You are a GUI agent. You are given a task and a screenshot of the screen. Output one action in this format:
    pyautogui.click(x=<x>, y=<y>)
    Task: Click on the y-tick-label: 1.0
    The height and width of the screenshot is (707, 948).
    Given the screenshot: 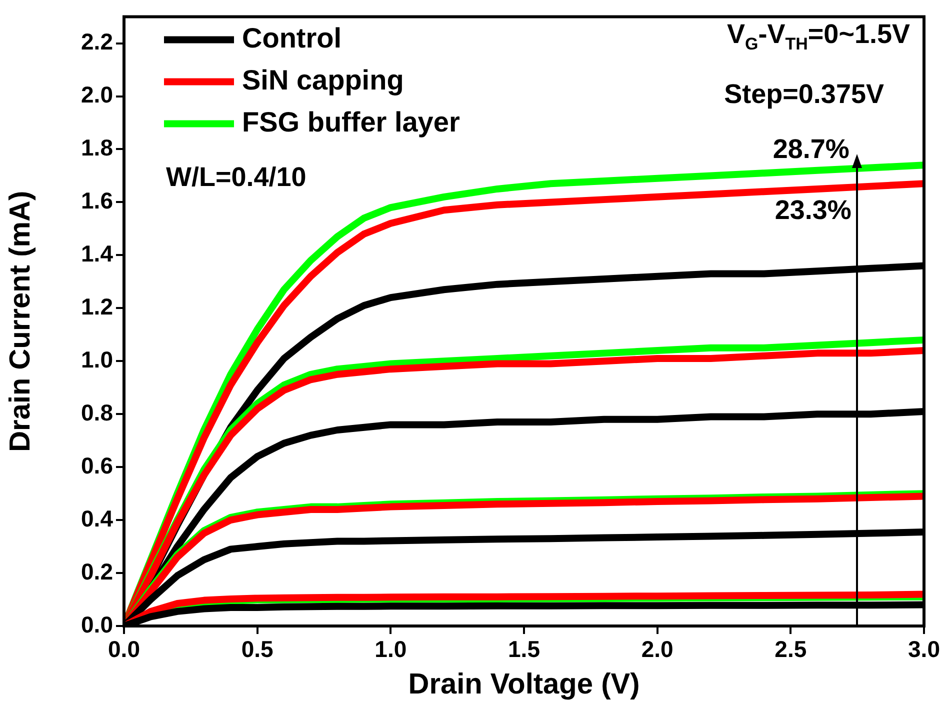 What is the action you would take?
    pyautogui.click(x=97, y=359)
    